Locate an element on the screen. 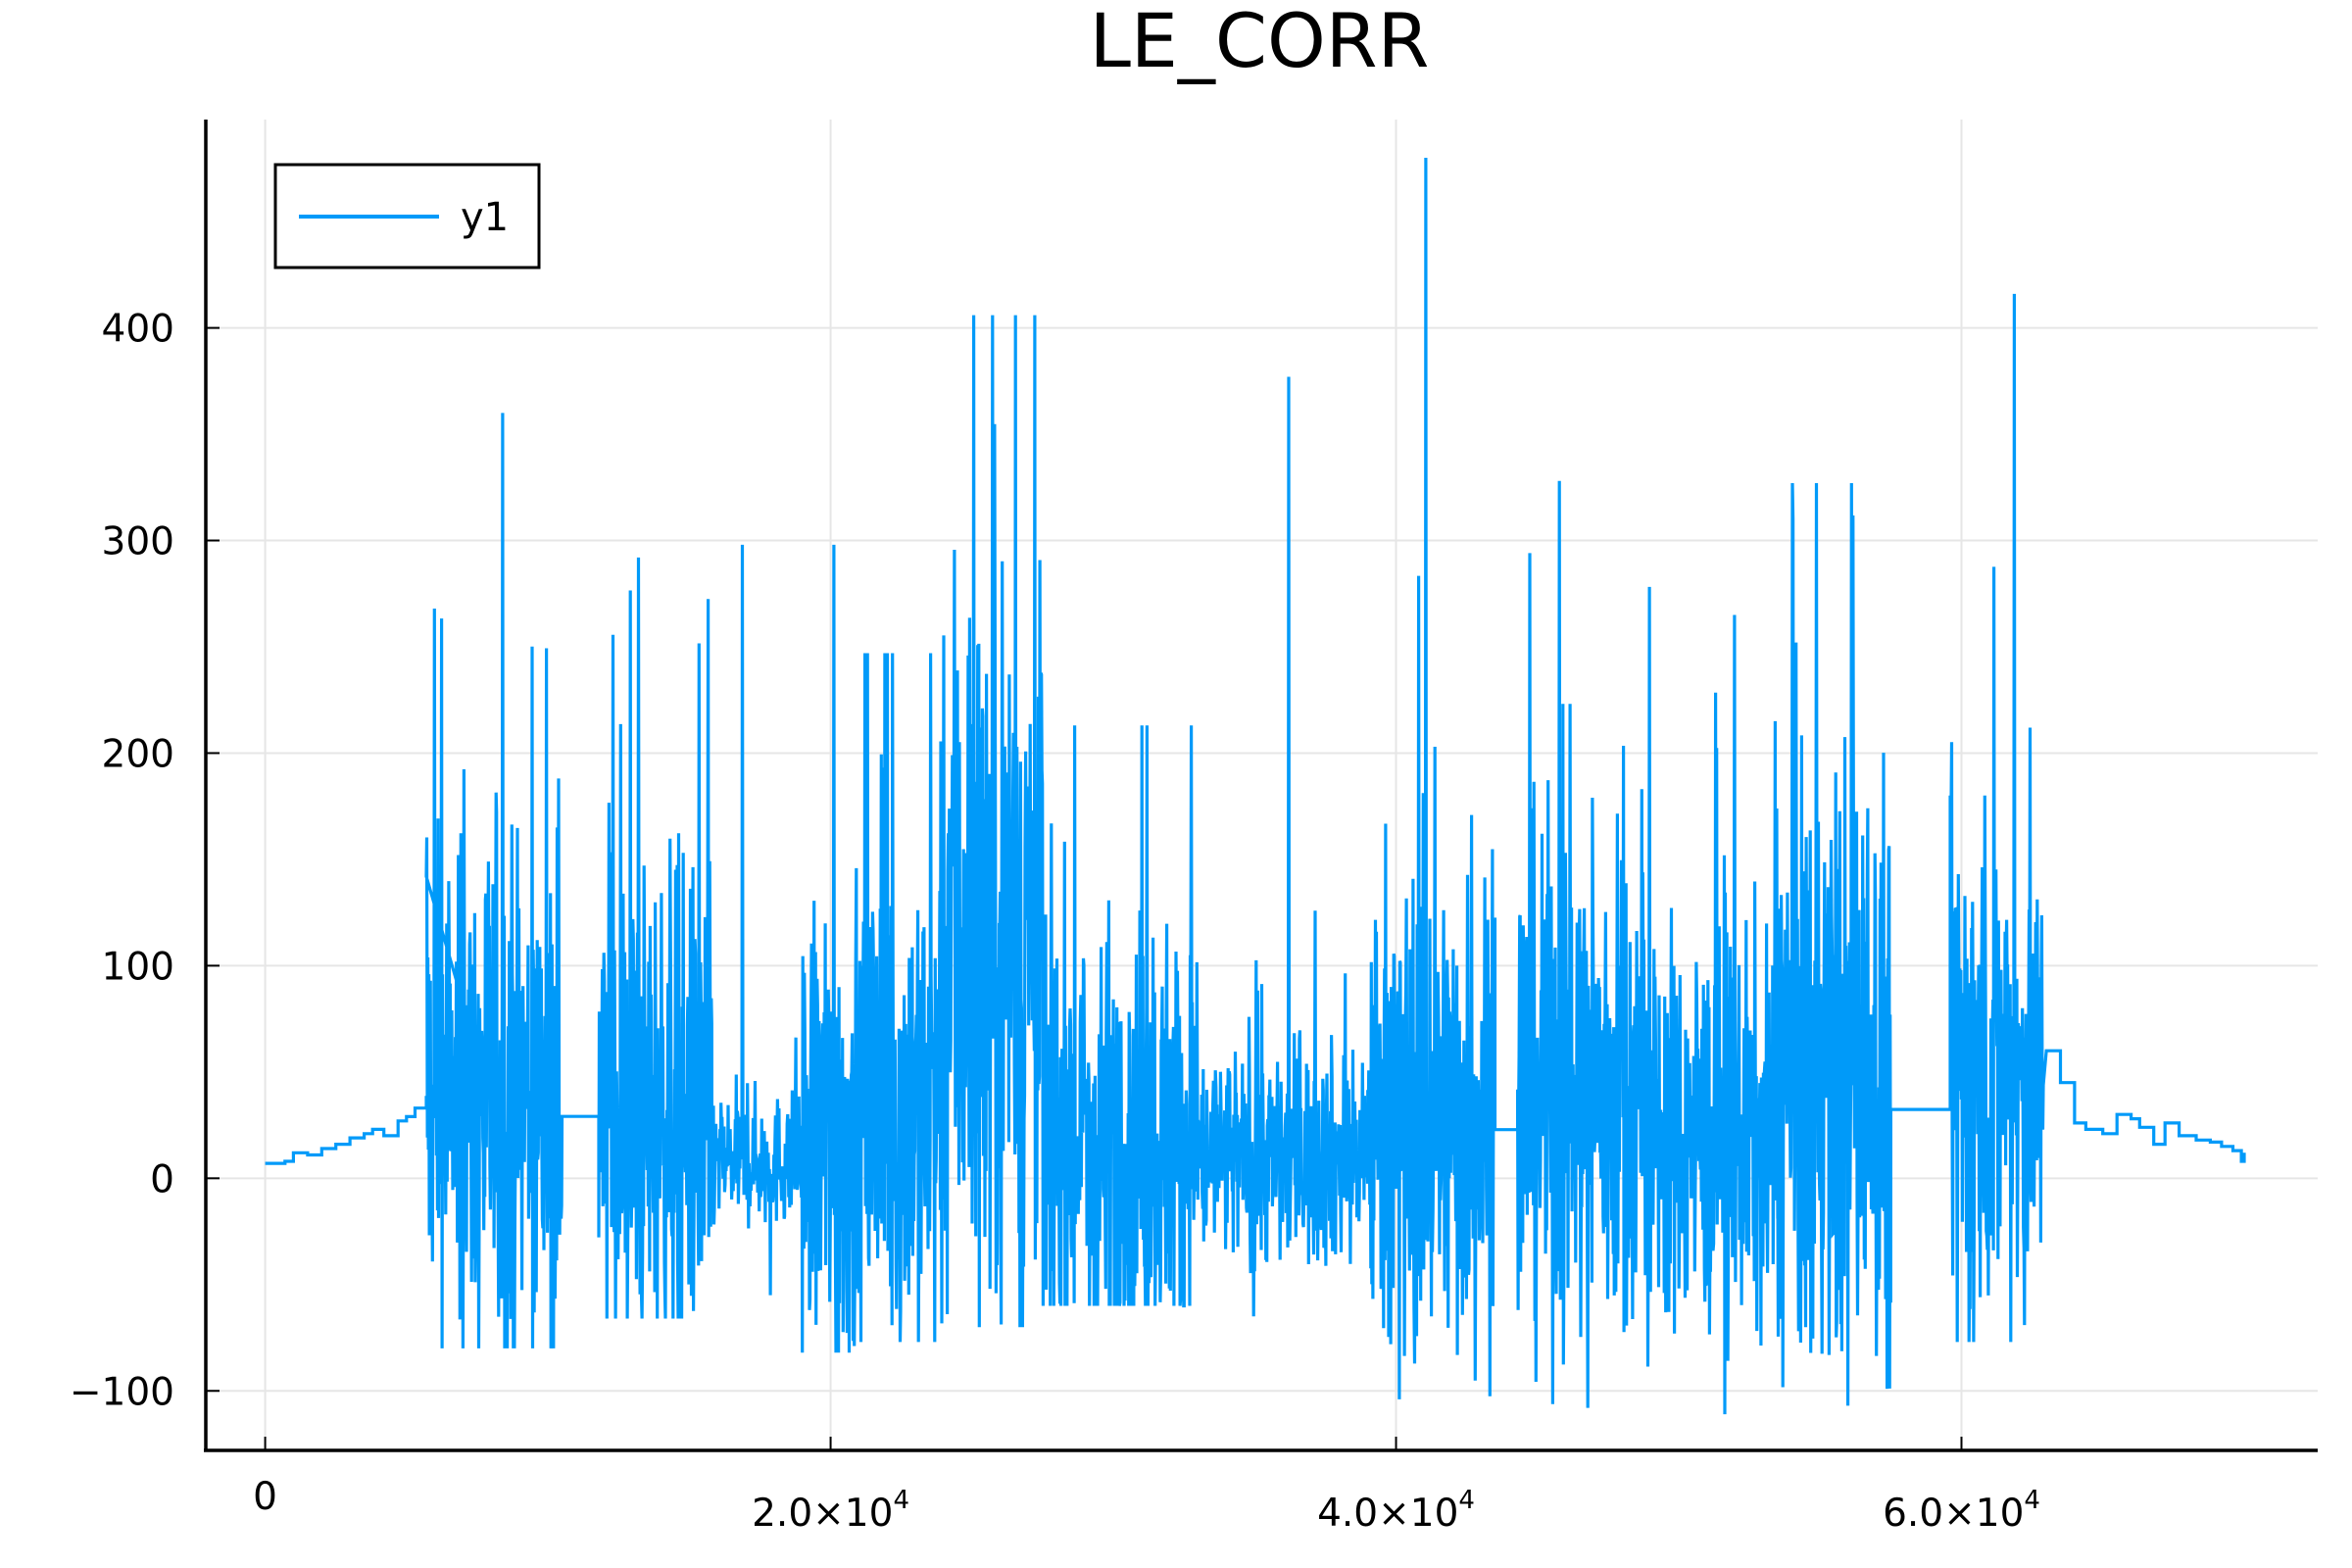  y-tick-label: 200 is located at coordinates (138, 754).